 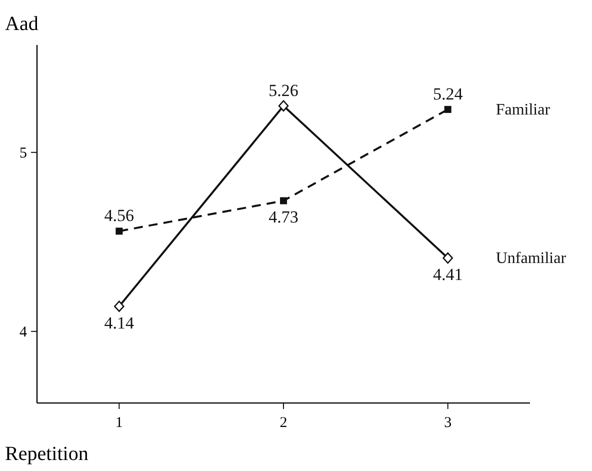 I want to click on data-label: 5.24, so click(x=448, y=94).